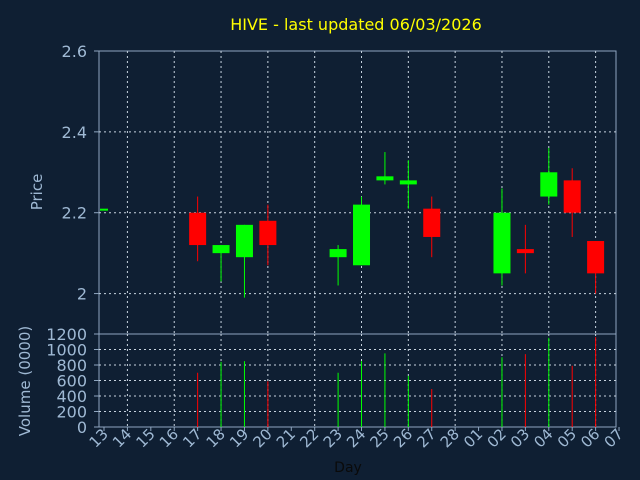 The width and height of the screenshot is (640, 480). What do you see at coordinates (356, 24) in the screenshot?
I see `chart-title: HIVE - last updated 06/03/2026` at bounding box center [356, 24].